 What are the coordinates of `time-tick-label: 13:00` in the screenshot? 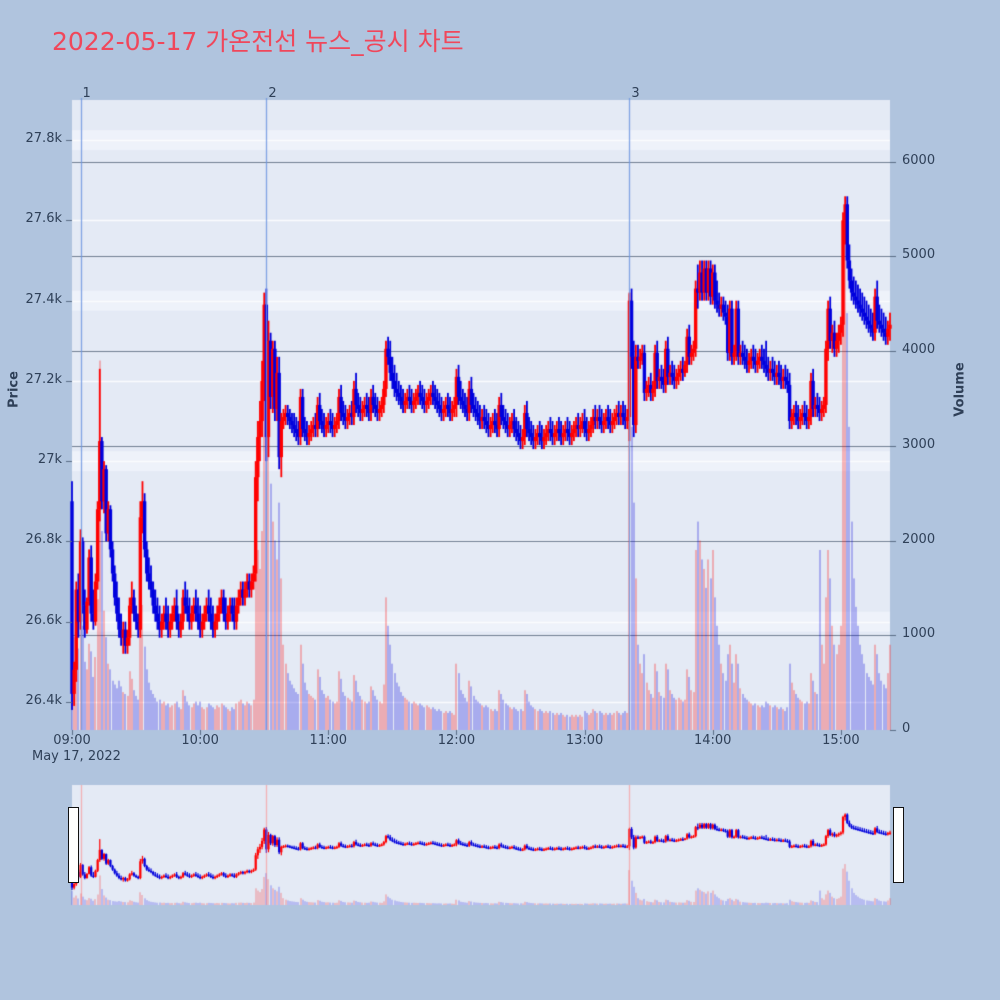 It's located at (584, 740).